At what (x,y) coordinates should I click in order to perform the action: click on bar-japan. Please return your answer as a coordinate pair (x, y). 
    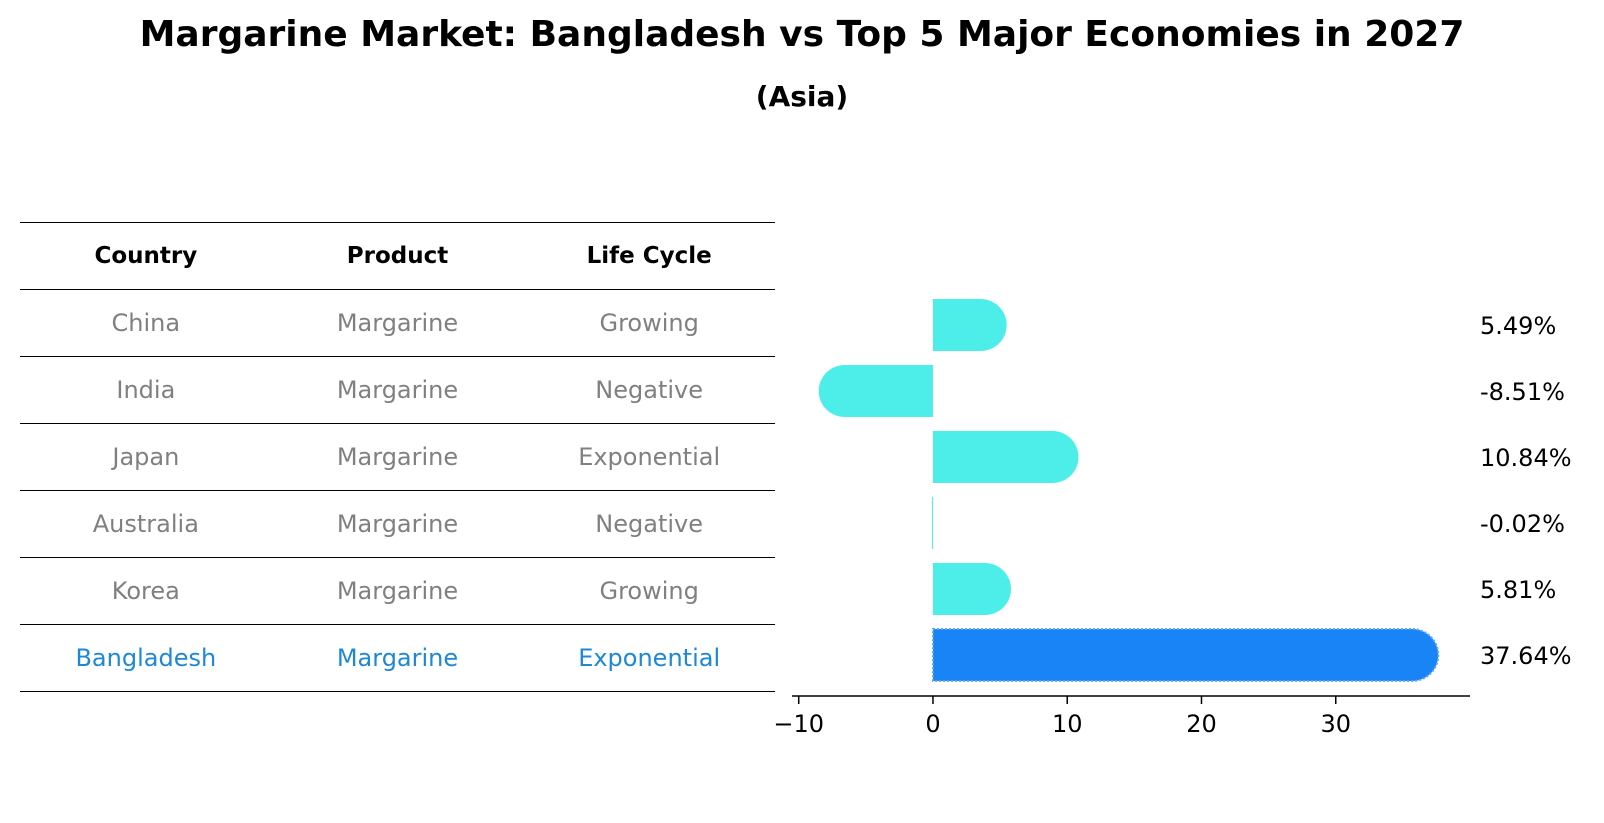
    Looking at the image, I should click on (1005, 457).